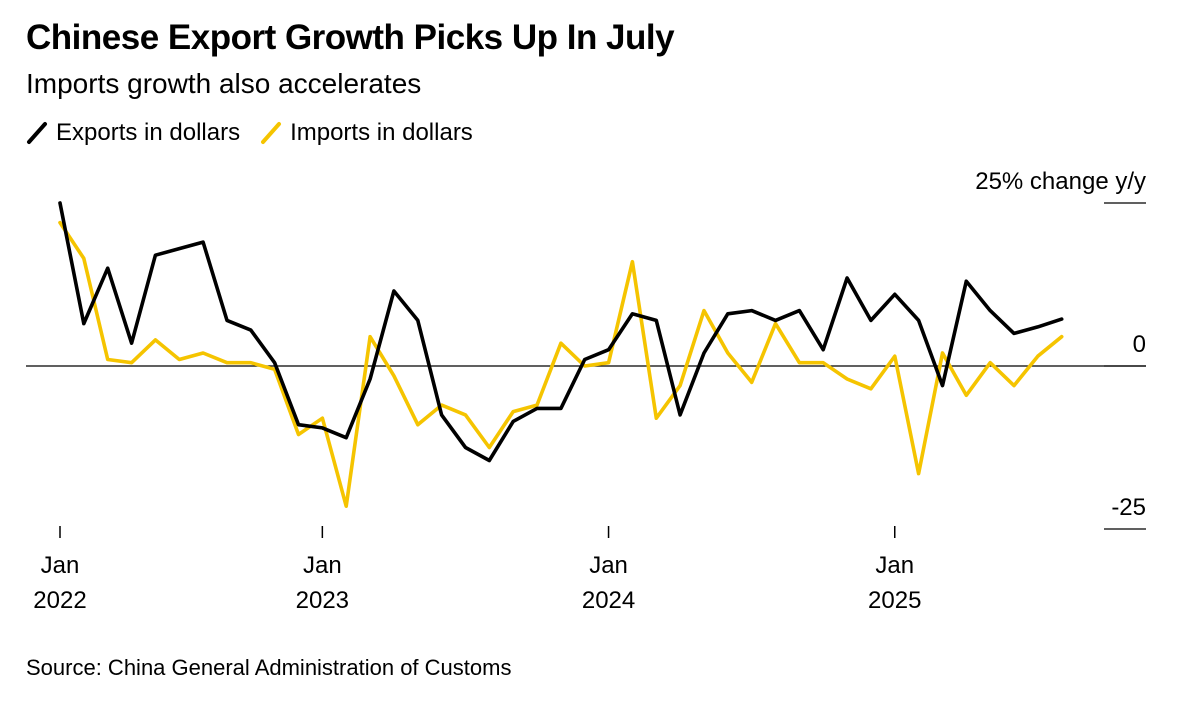 The image size is (1200, 701). I want to click on legend-item-exports: Exports in dollars, so click(133, 133).